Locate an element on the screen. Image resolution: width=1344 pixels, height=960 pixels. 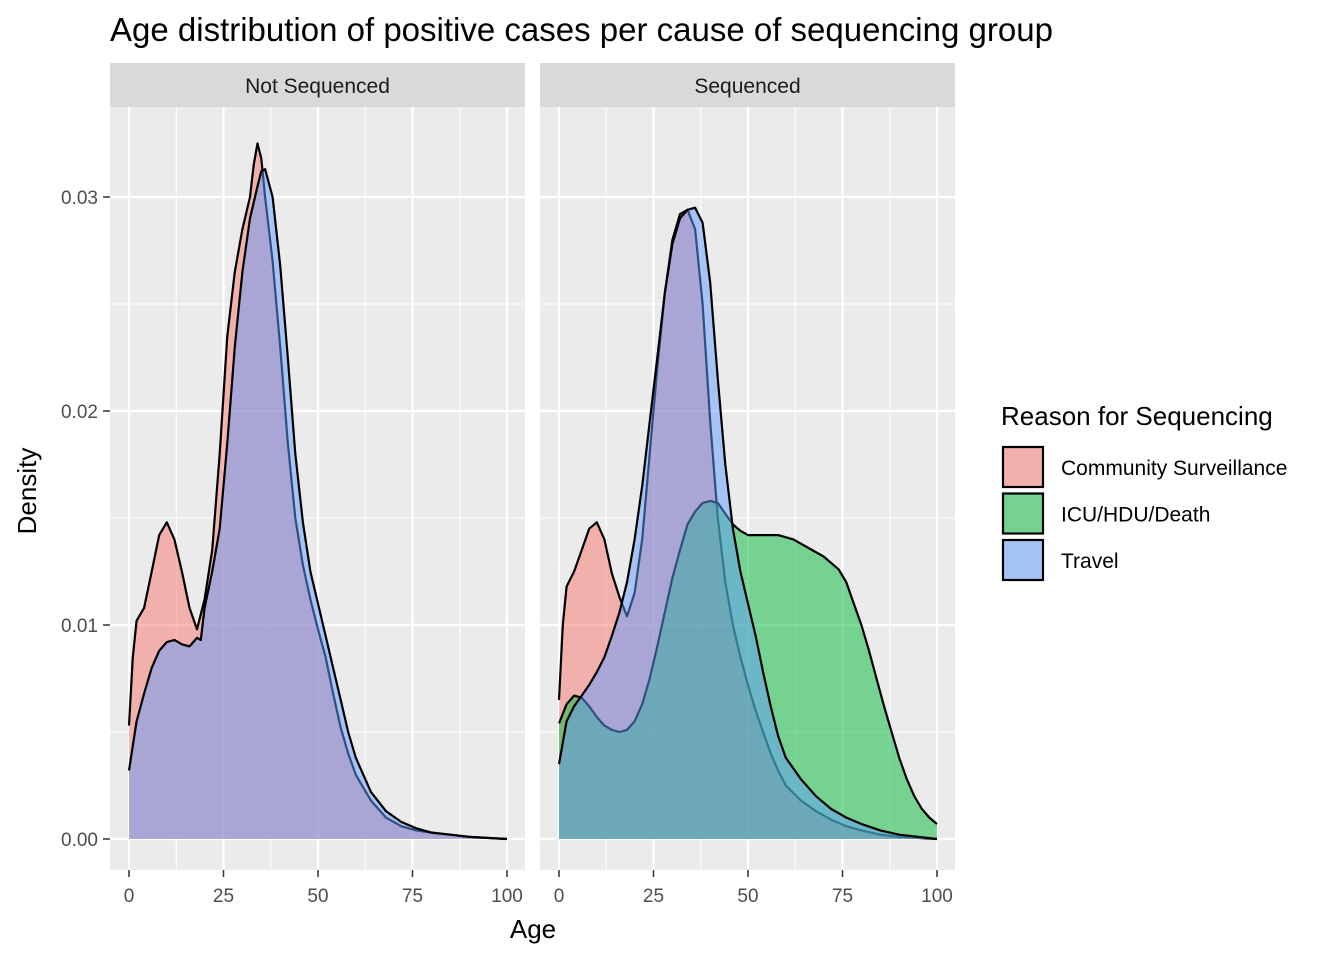
legend-item: Community Surveillance is located at coordinates (1144, 467).